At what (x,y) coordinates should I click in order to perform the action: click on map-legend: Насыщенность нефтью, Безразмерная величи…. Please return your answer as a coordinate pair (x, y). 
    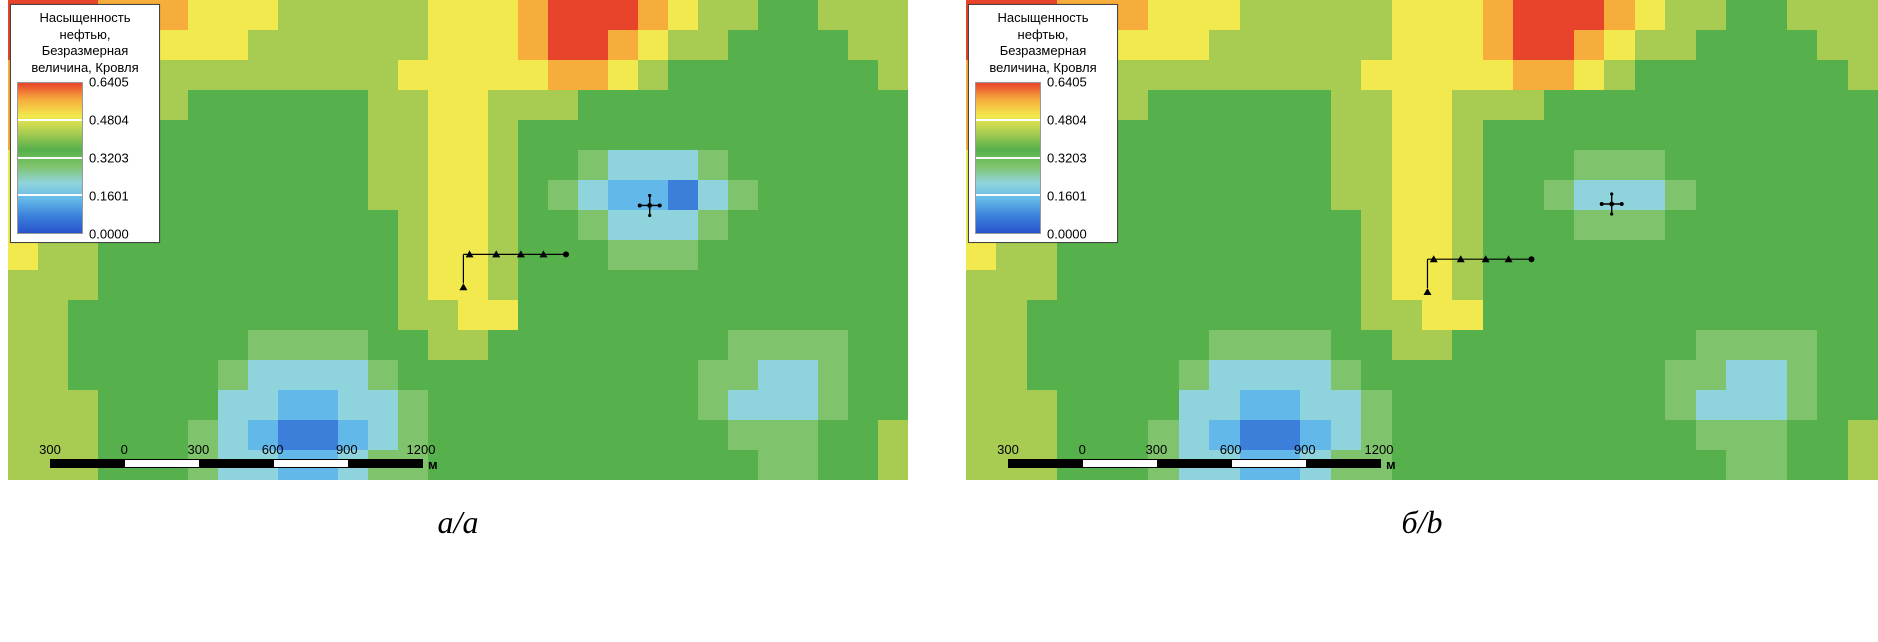
    Looking at the image, I should click on (1043, 123).